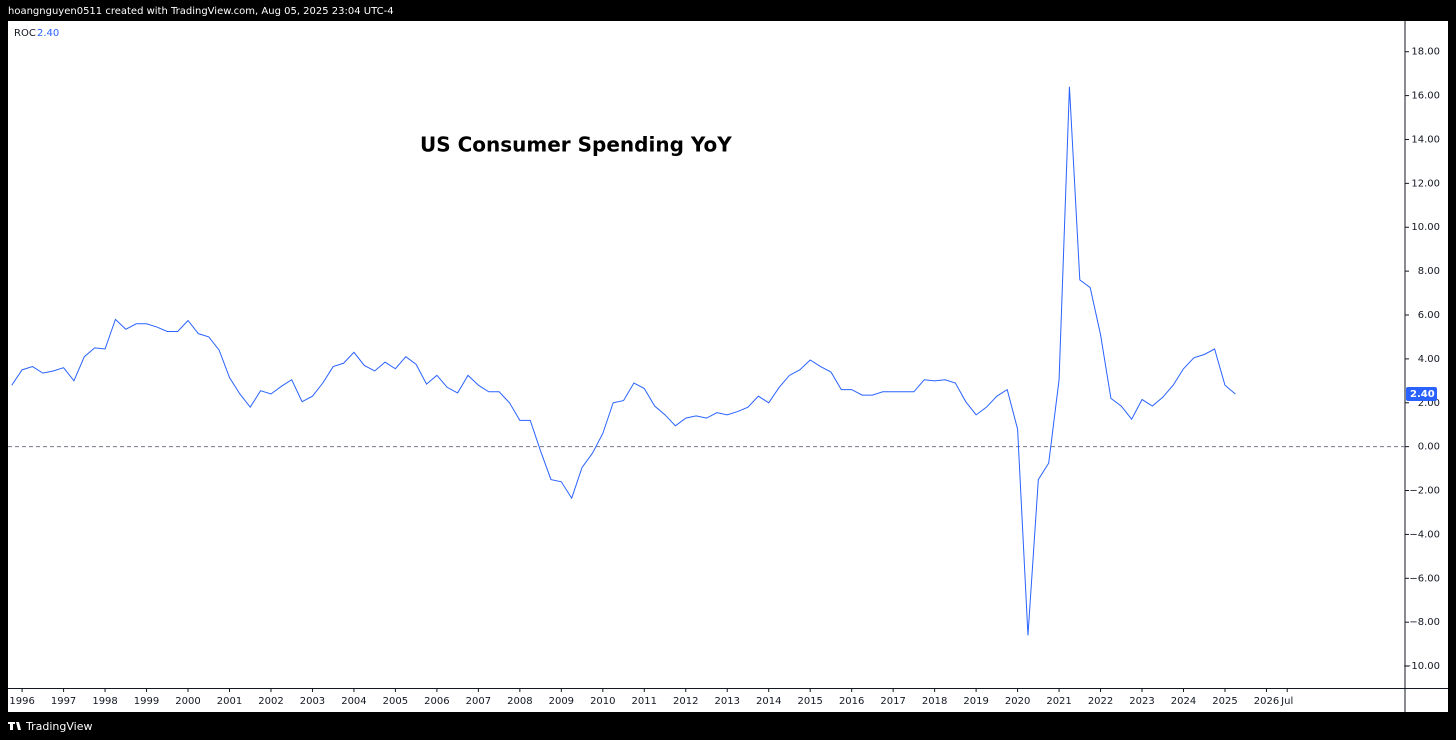  Describe the element at coordinates (851, 701) in the screenshot. I see `x-tick-label: 2016` at that location.